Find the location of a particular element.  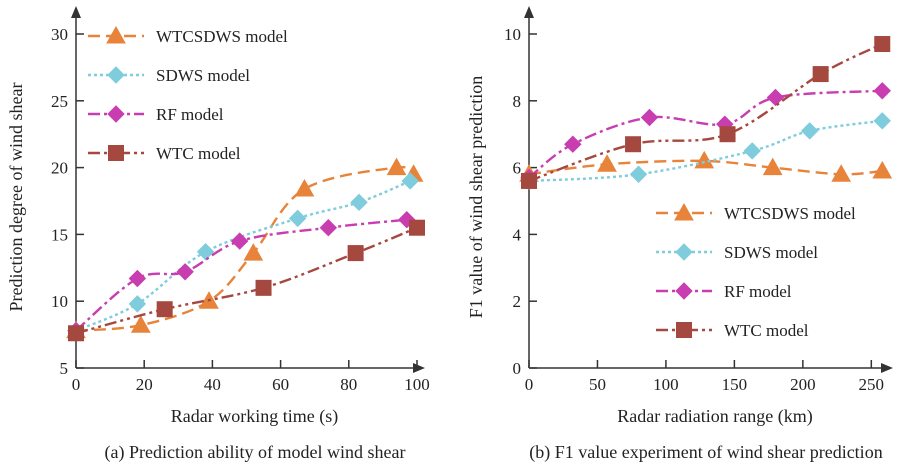

x-tick-label: 80 is located at coordinates (348, 384).